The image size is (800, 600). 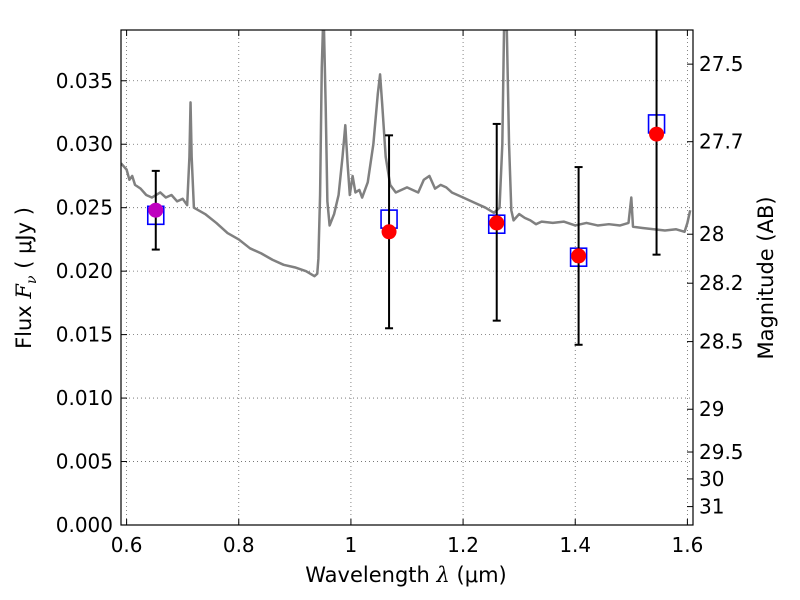 I want to click on mag-tick-label: 27.7, so click(x=721, y=142).